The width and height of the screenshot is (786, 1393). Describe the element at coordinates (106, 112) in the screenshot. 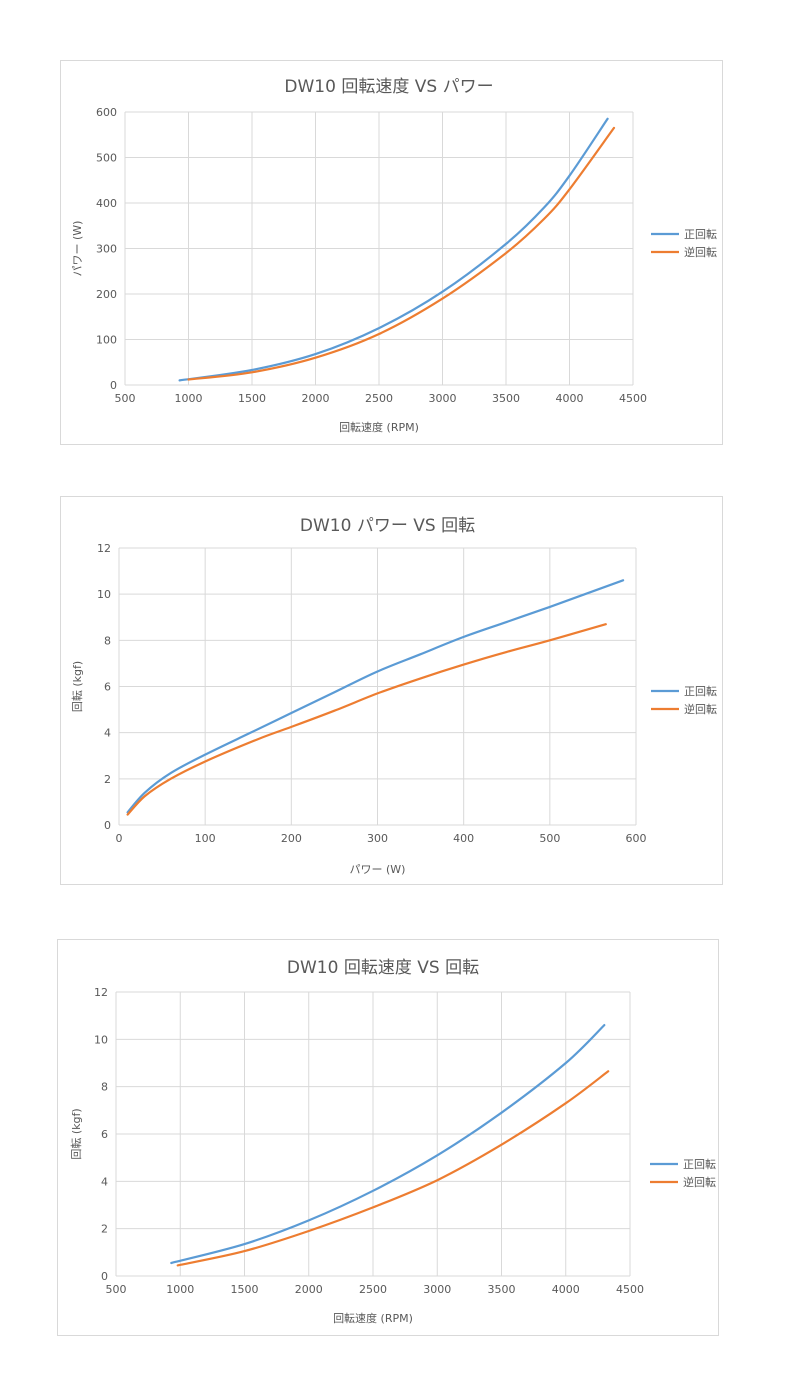

I see `y-tick-label: 600` at that location.